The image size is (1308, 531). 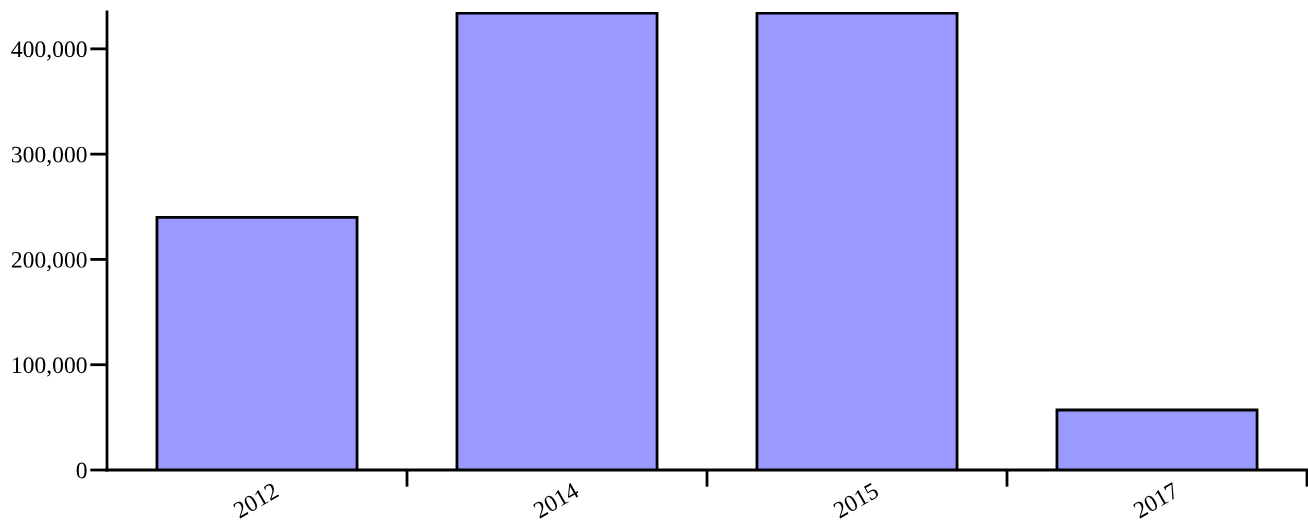 What do you see at coordinates (49, 367) in the screenshot?
I see `y-tick-label: 100,000` at bounding box center [49, 367].